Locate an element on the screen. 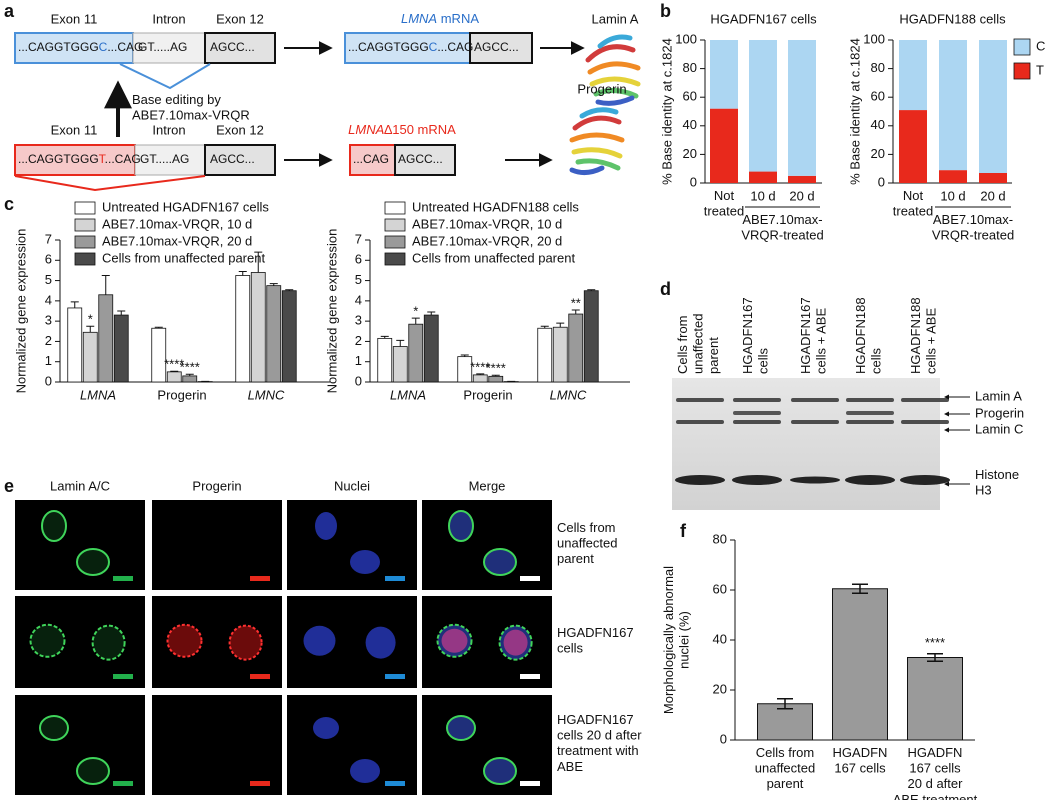 This screenshot has height=800, width=1050. seq-part: ...CAGGTGGG is located at coordinates (388, 47).